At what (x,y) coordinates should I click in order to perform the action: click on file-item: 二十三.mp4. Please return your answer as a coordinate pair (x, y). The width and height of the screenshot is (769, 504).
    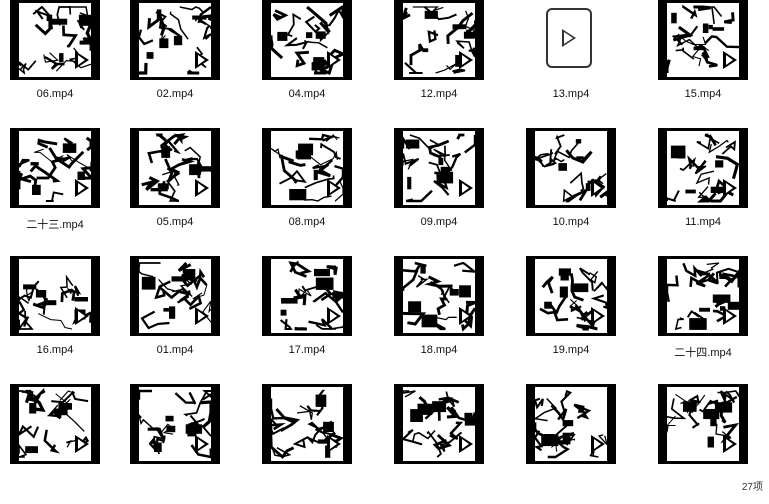
    Looking at the image, I should click on (50, 188).